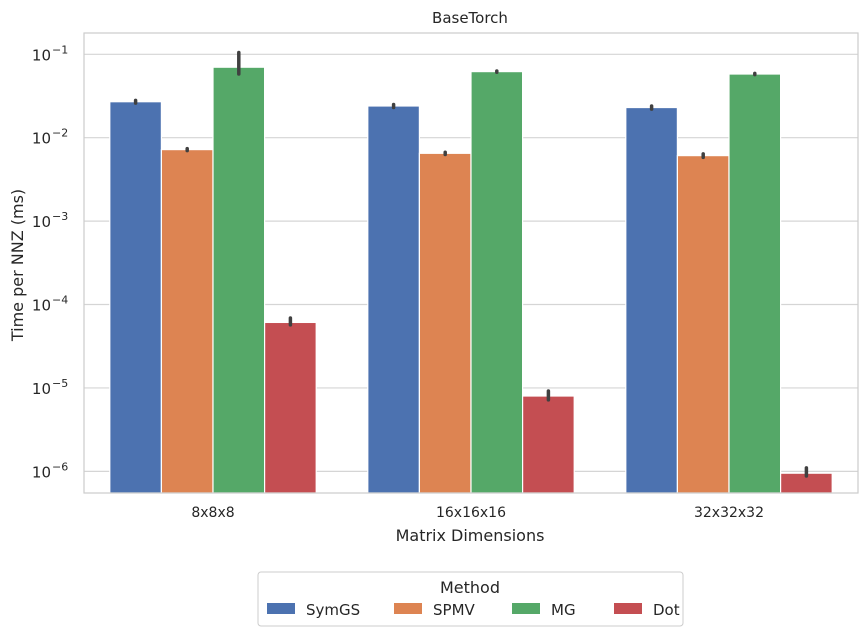 This screenshot has width=868, height=635. I want to click on legend-swatch-mg, so click(526, 608).